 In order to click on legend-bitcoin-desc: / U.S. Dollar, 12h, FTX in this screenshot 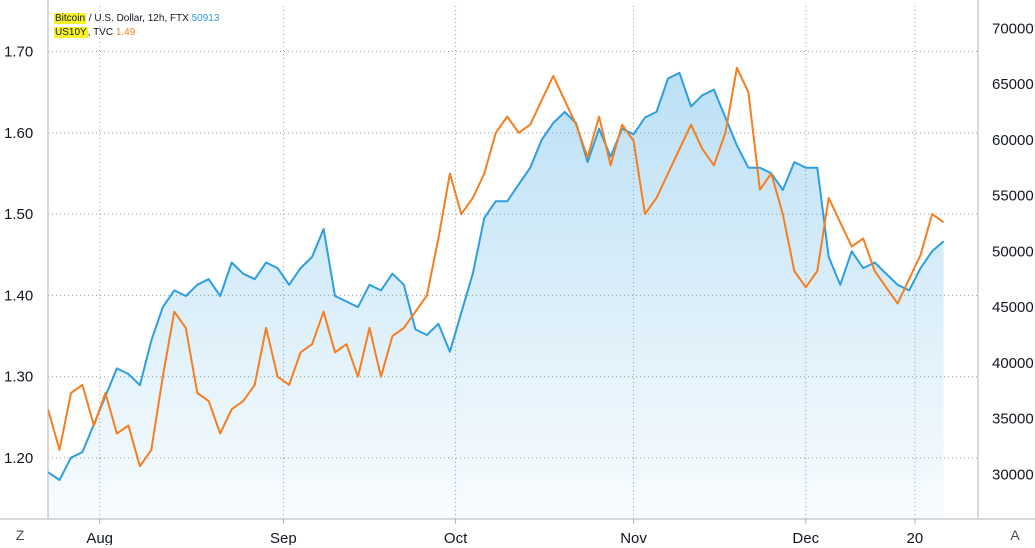, I will do `click(139, 18)`.